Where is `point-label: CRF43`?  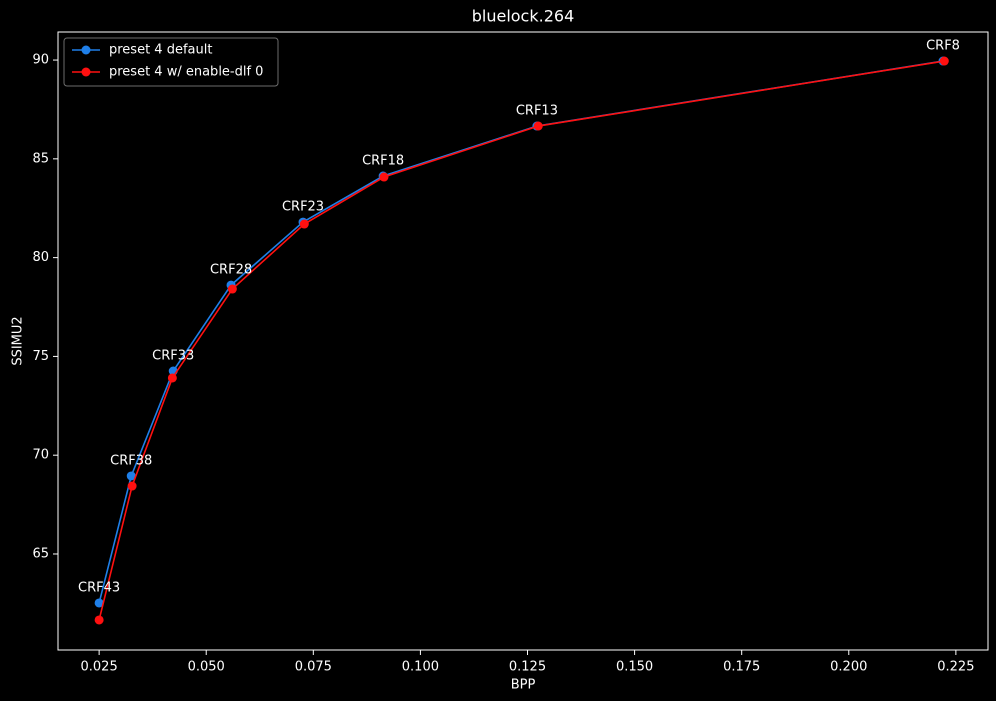
point-label: CRF43 is located at coordinates (99, 587).